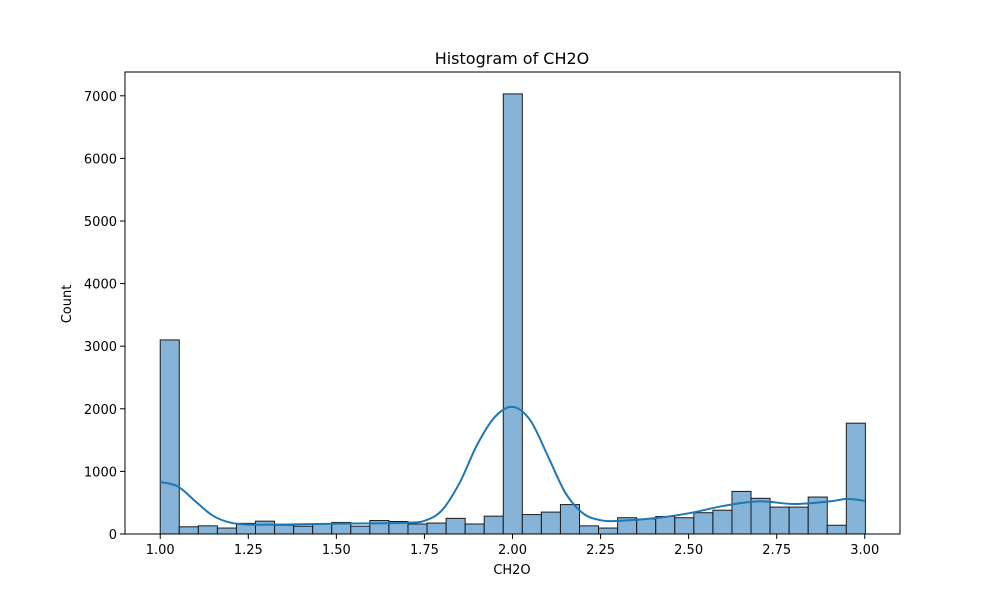 This screenshot has height=600, width=1000. Describe the element at coordinates (67, 304) in the screenshot. I see `y-axis-label: Count` at that location.